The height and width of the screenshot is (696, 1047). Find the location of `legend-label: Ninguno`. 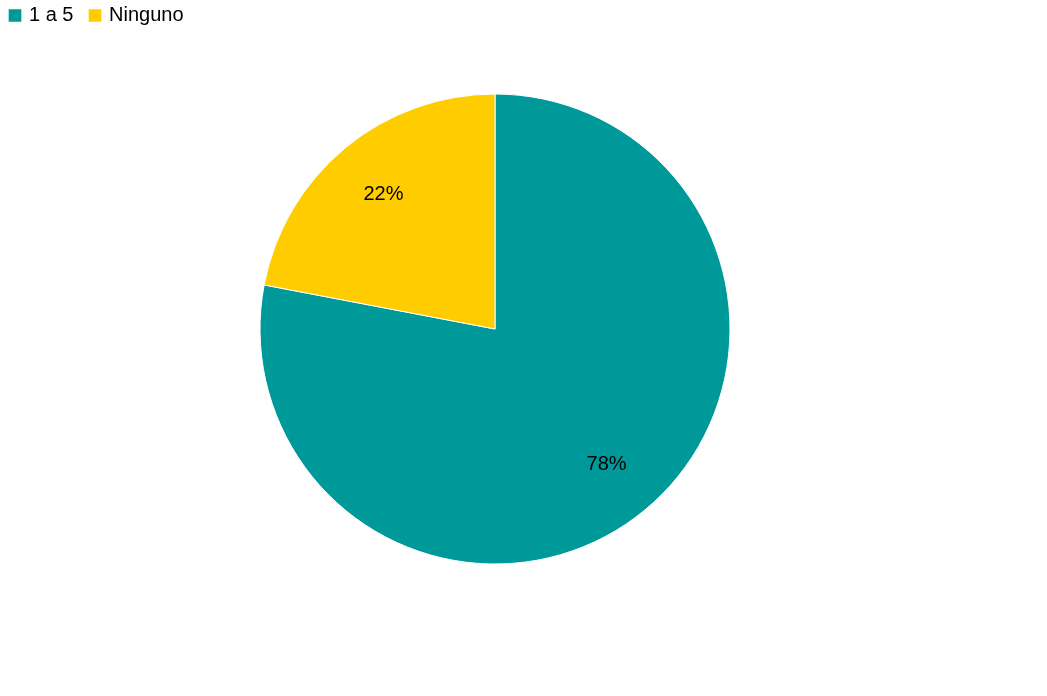

legend-label: Ninguno is located at coordinates (146, 14).